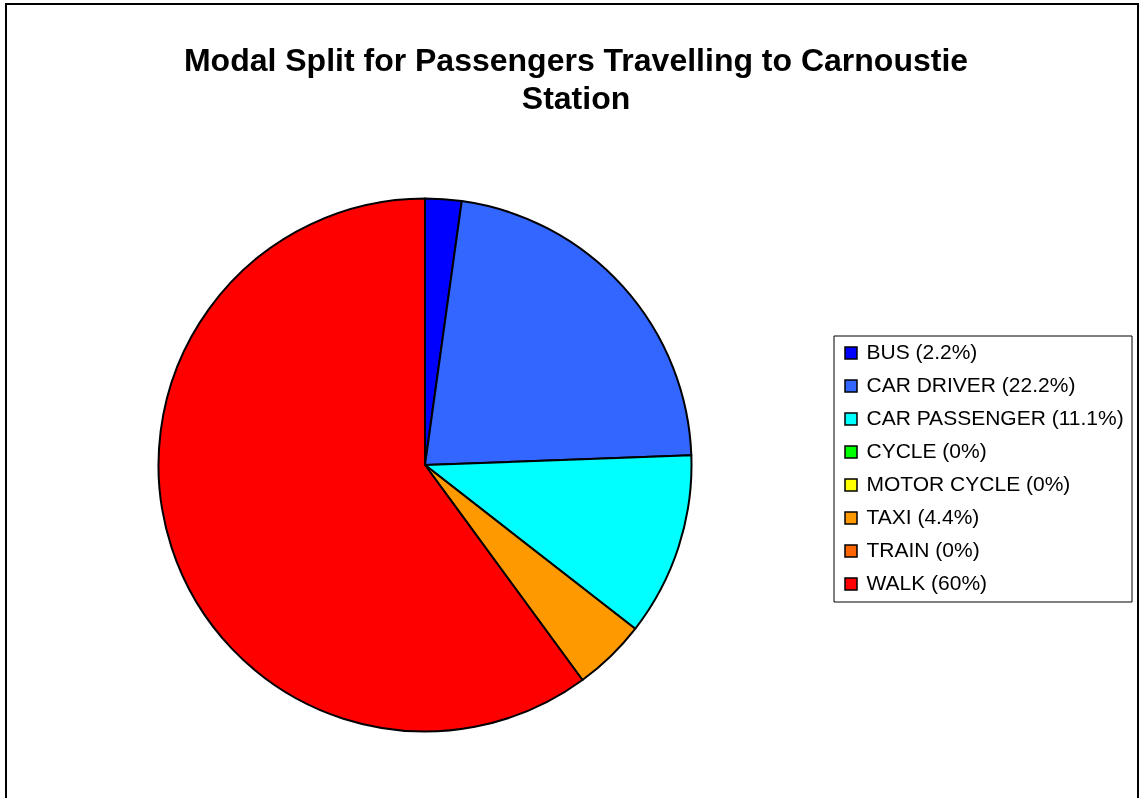 Image resolution: width=1144 pixels, height=798 pixels. Describe the element at coordinates (923, 516) in the screenshot. I see `legend-label: TAXI (4.4%)` at that location.